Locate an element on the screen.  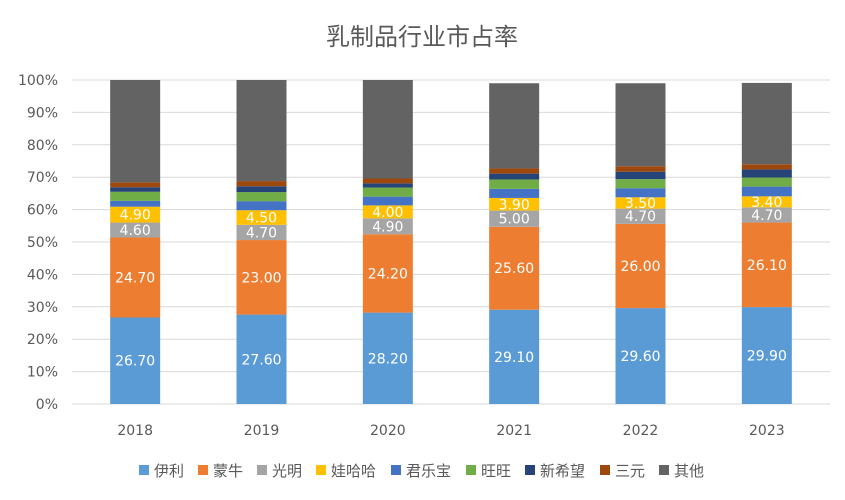
x-tick-label: 2018 is located at coordinates (135, 431).